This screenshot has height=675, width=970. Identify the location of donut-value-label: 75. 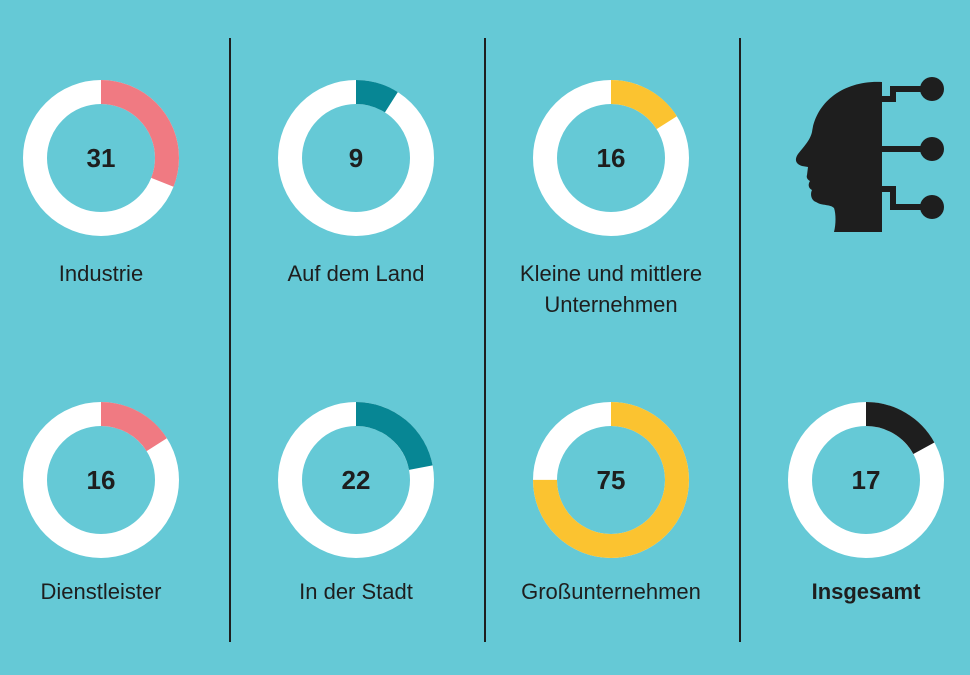
(611, 480).